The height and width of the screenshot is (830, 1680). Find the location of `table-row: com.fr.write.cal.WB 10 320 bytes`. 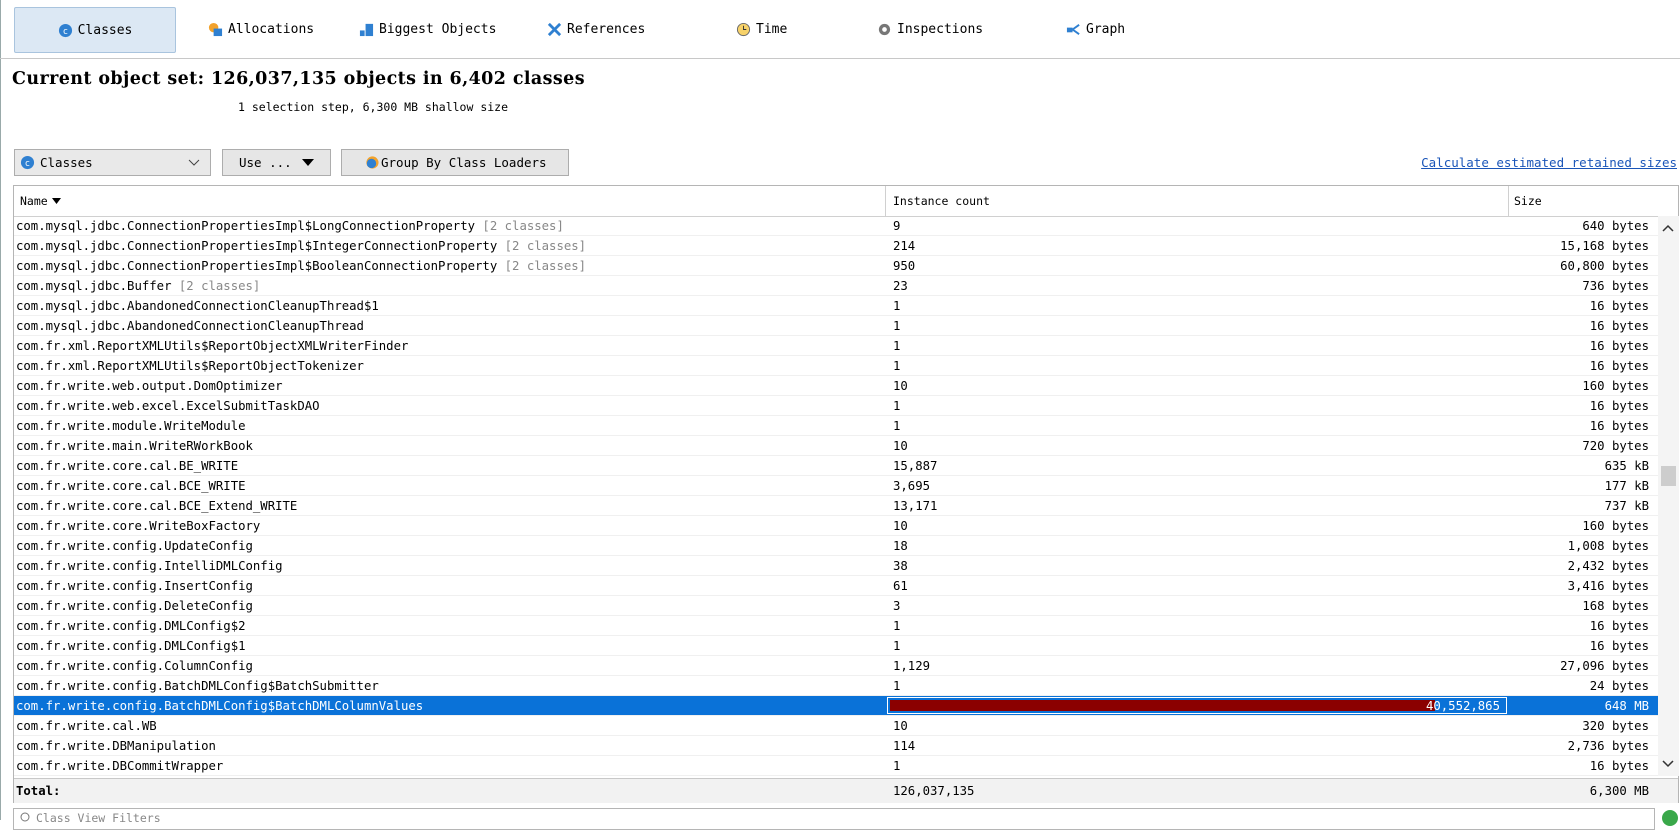

table-row: com.fr.write.cal.WB 10 320 bytes is located at coordinates (836, 726).